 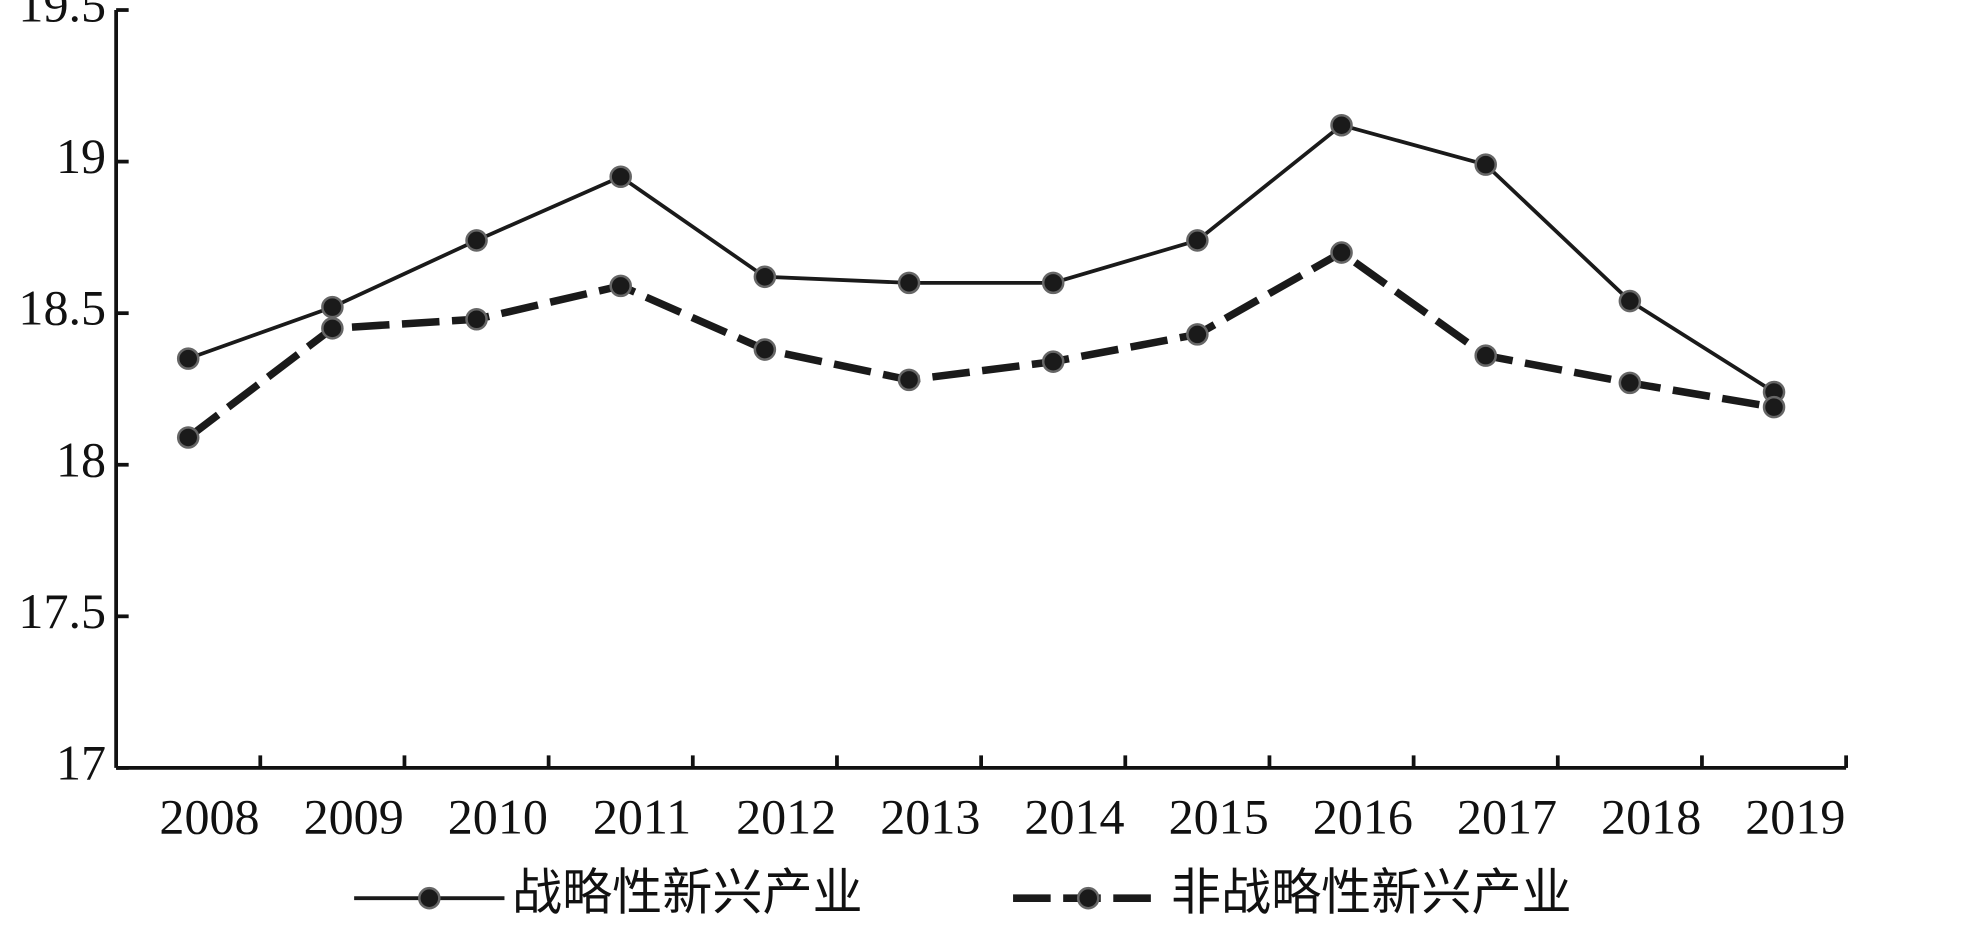 I want to click on x-tick-label: 2016, so click(x=1363, y=816).